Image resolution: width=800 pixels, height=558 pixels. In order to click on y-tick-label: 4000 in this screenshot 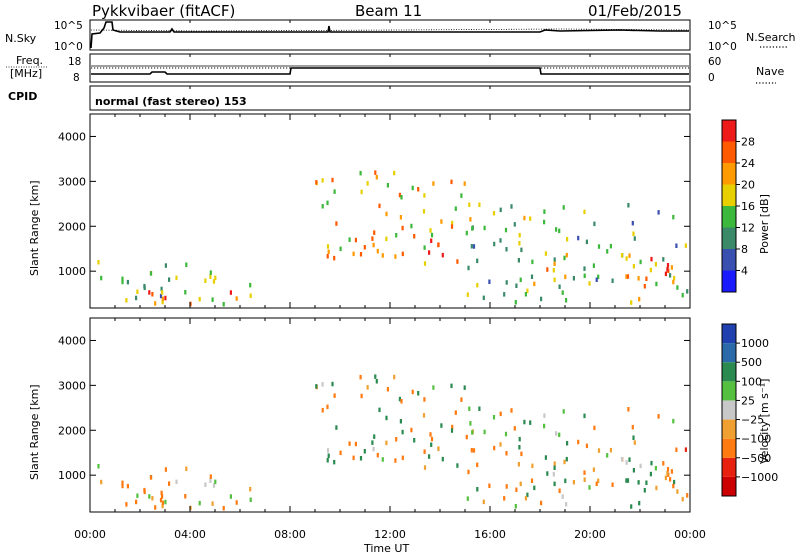, I will do `click(72, 340)`.